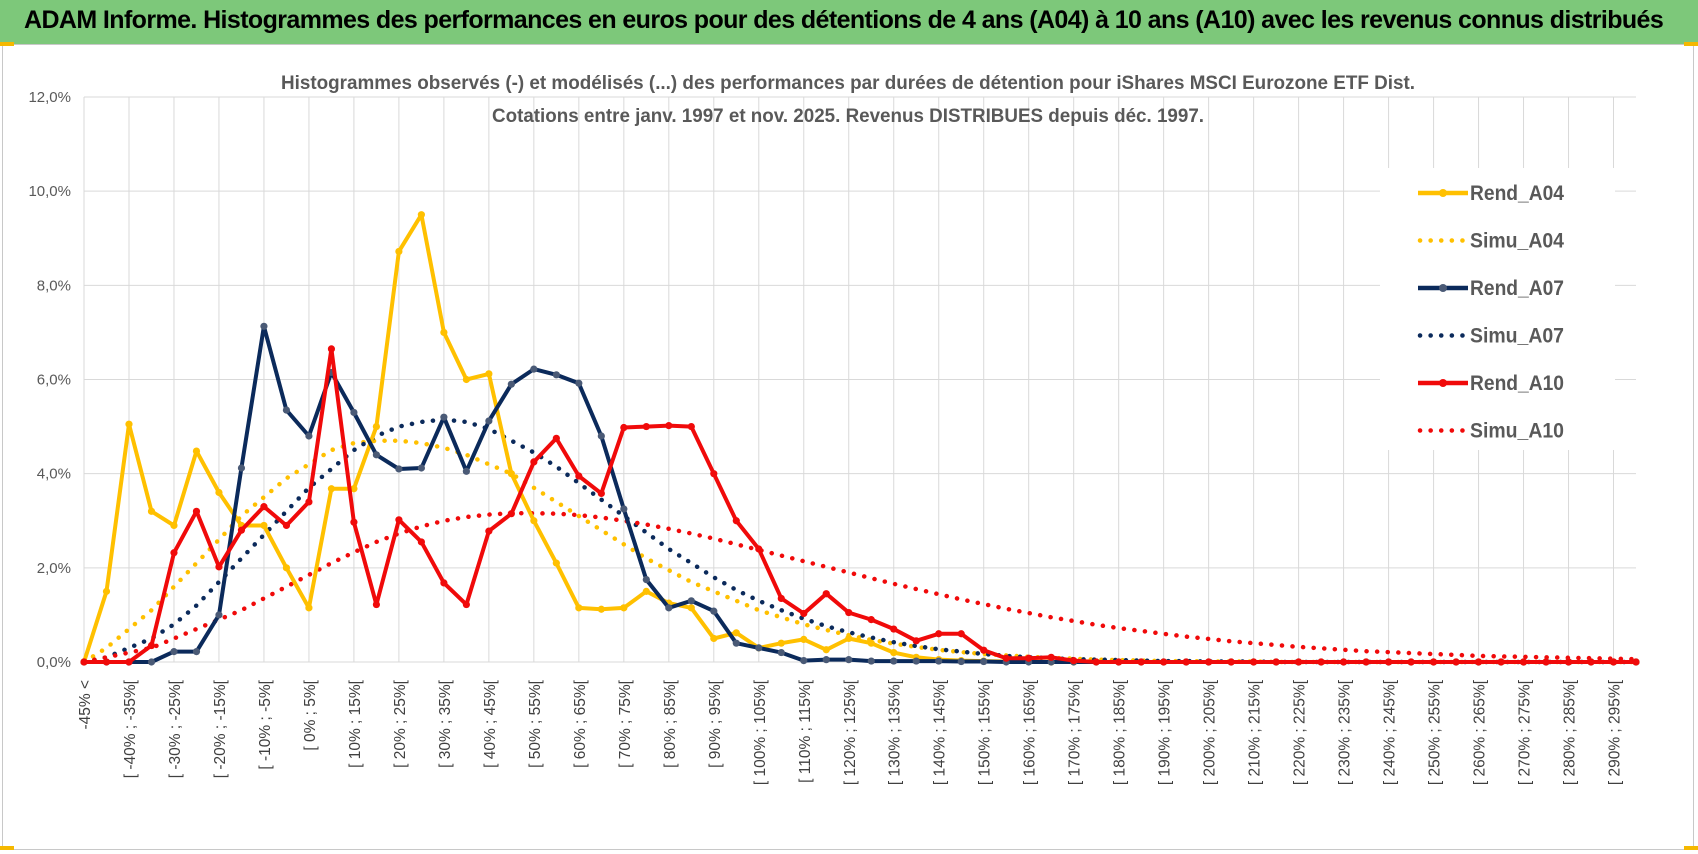 The width and height of the screenshot is (1698, 854). I want to click on corner-mark-bottom-left, so click(7, 848).